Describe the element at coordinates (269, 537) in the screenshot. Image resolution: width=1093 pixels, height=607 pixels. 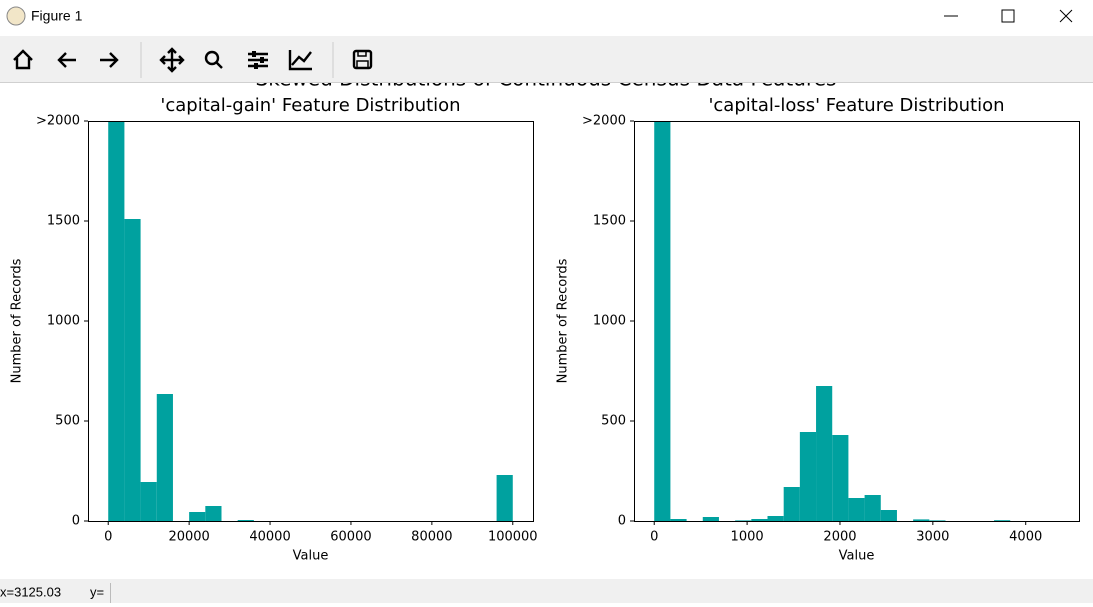
I see `x-tick-label: 40000` at that location.